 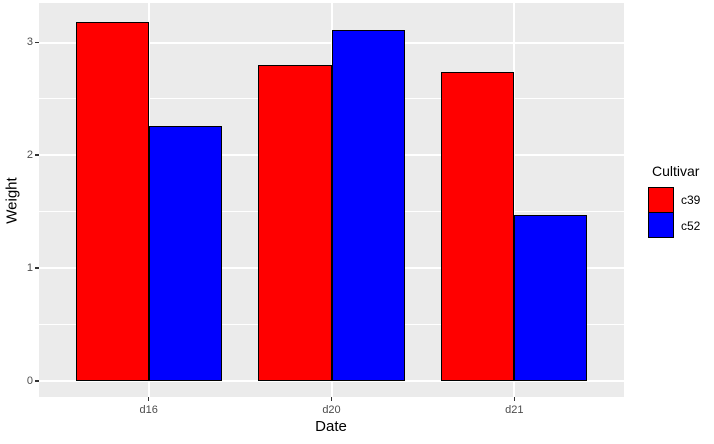 I want to click on y-tick-label: 0, so click(x=29, y=380).